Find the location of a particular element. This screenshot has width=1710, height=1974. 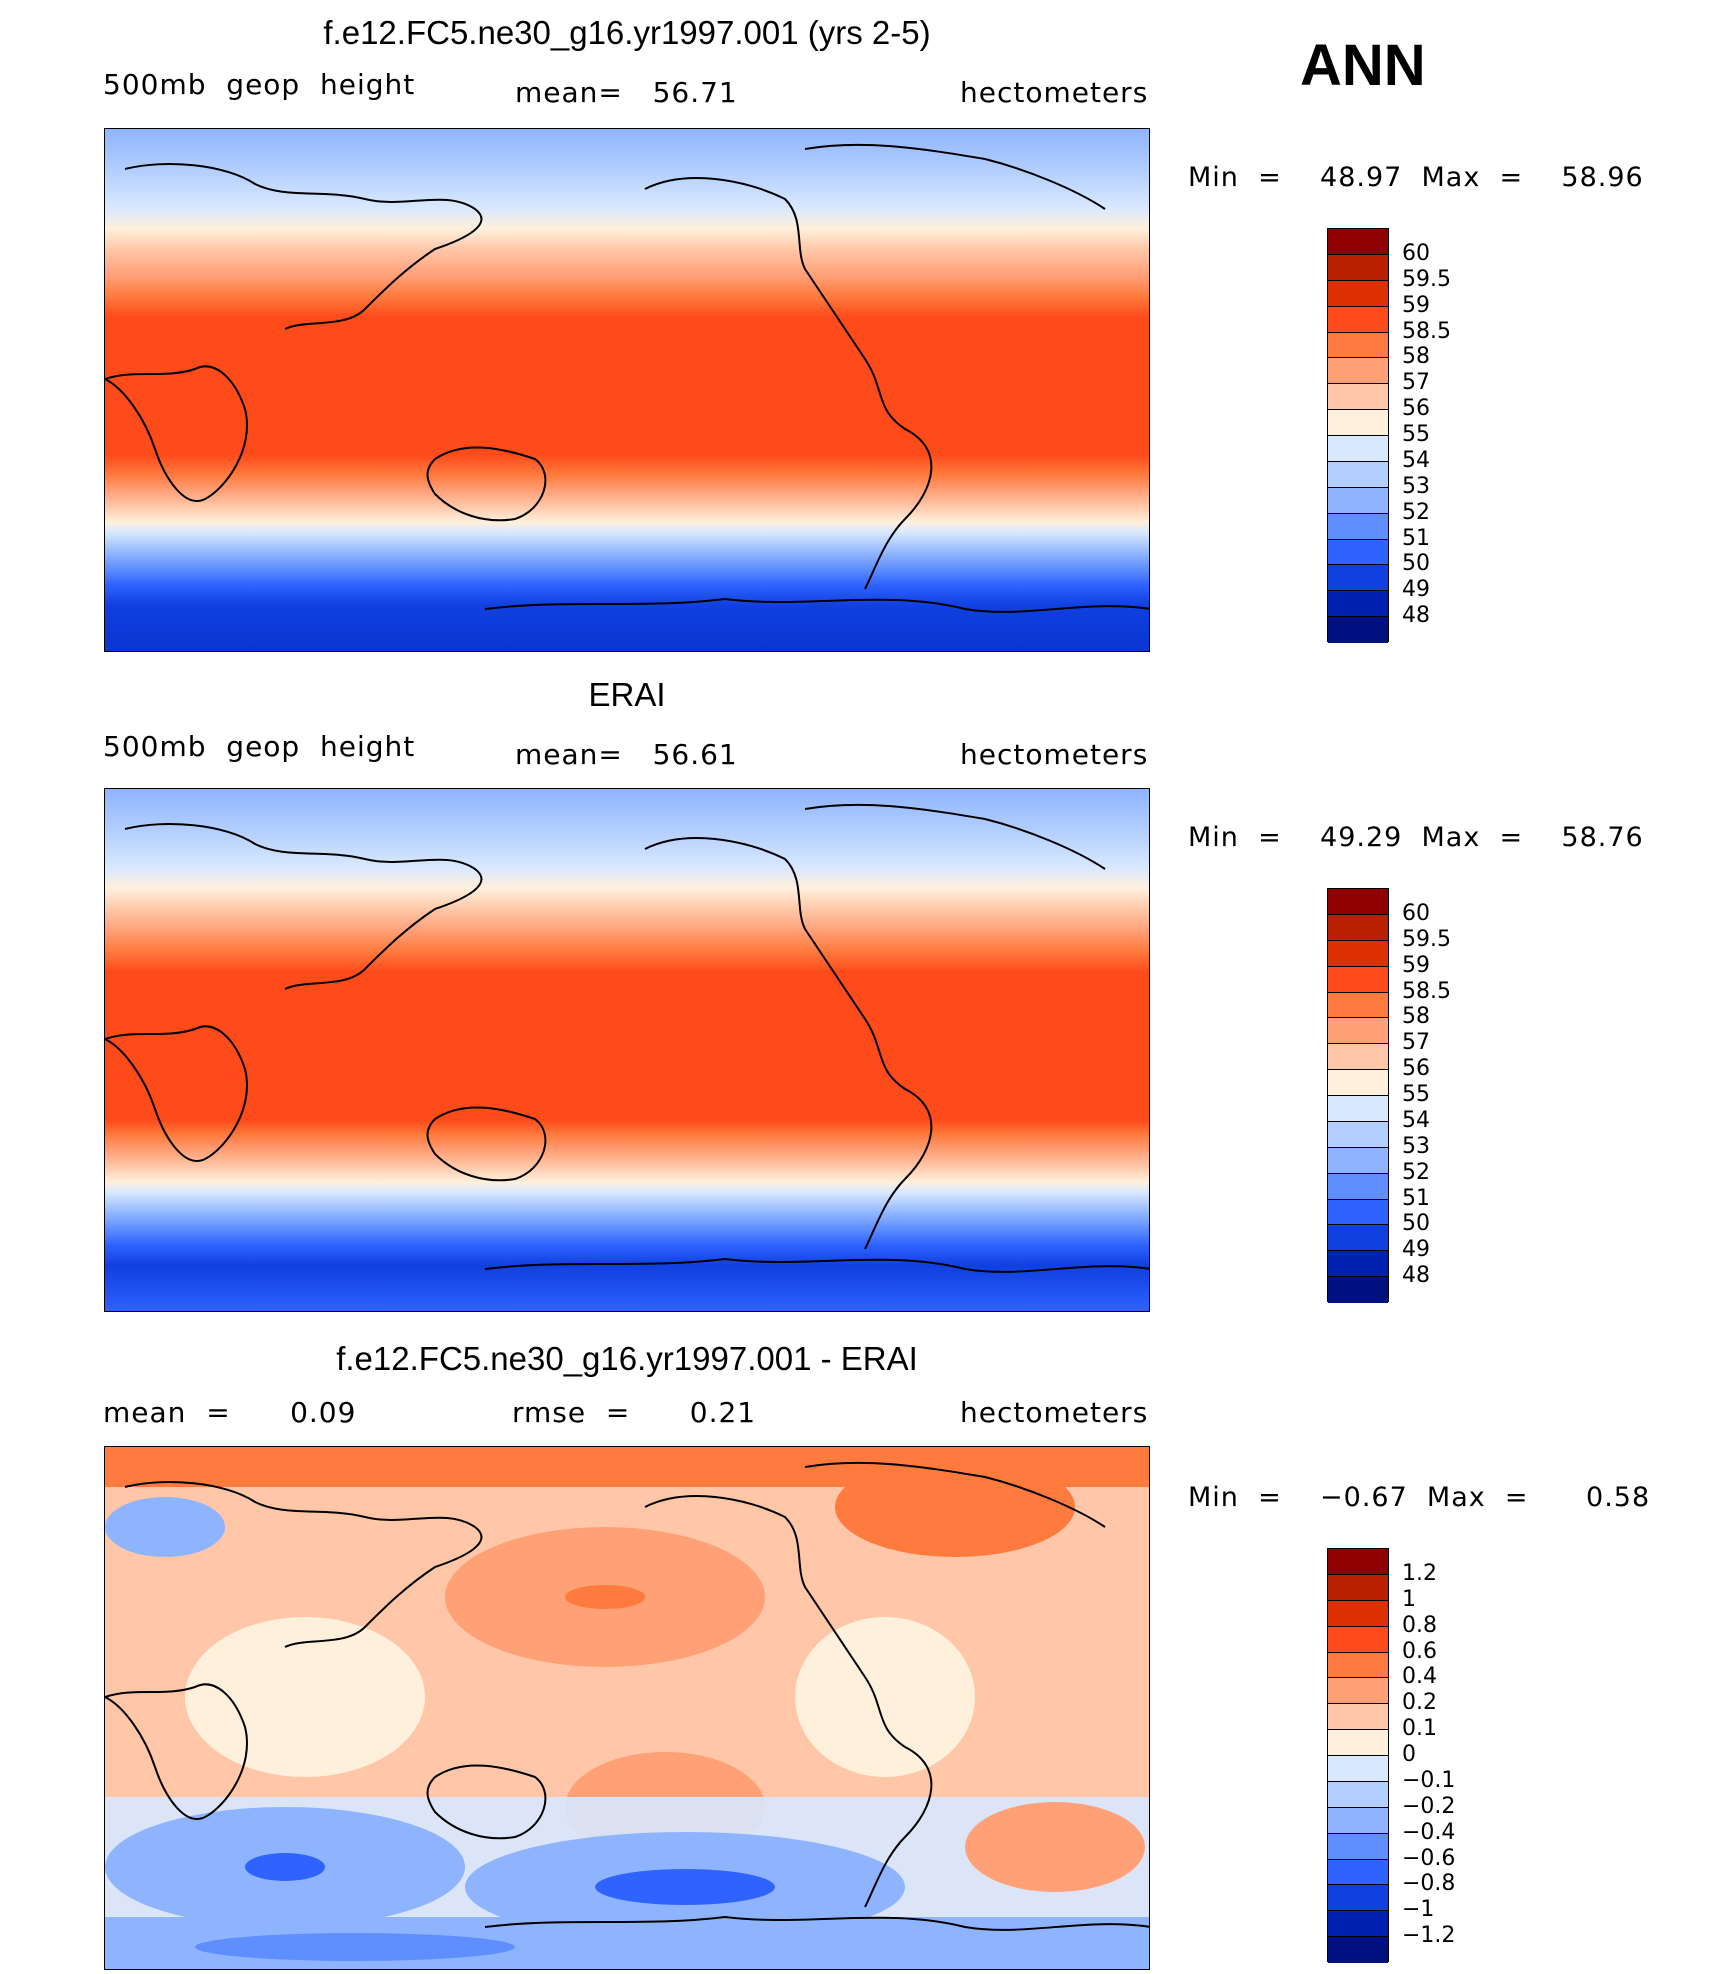

panel-1-minmax: Min = 48.97 Max = 58.96 is located at coordinates (1416, 177).